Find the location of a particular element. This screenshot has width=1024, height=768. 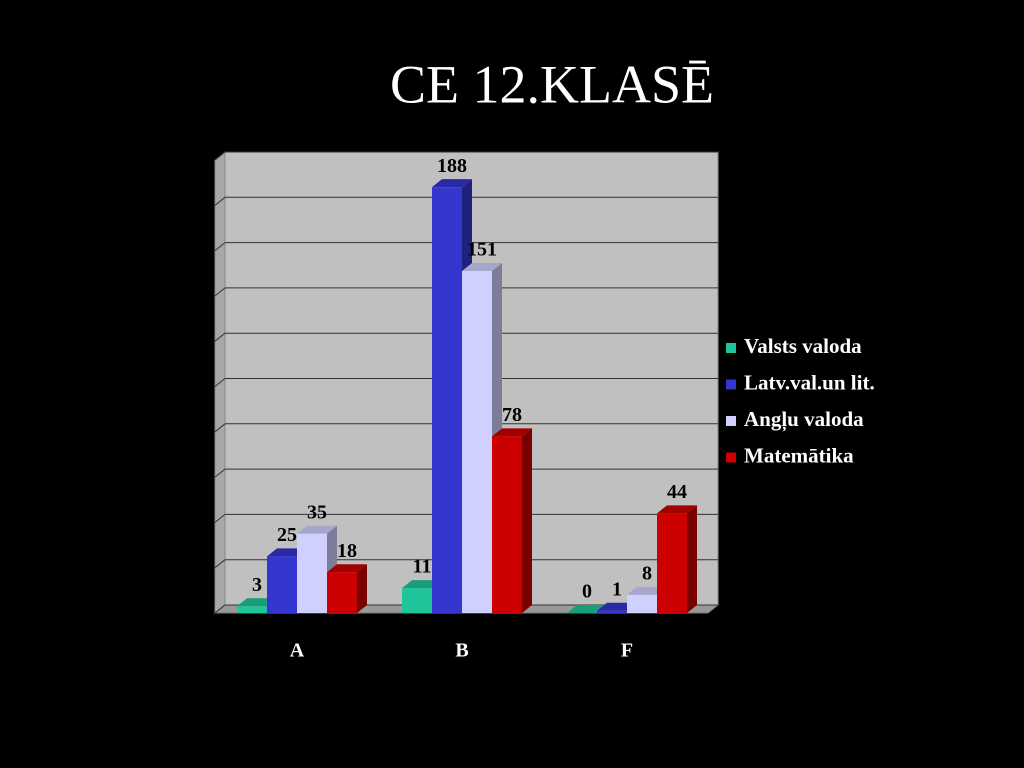

x-tick-label: F is located at coordinates (627, 651).